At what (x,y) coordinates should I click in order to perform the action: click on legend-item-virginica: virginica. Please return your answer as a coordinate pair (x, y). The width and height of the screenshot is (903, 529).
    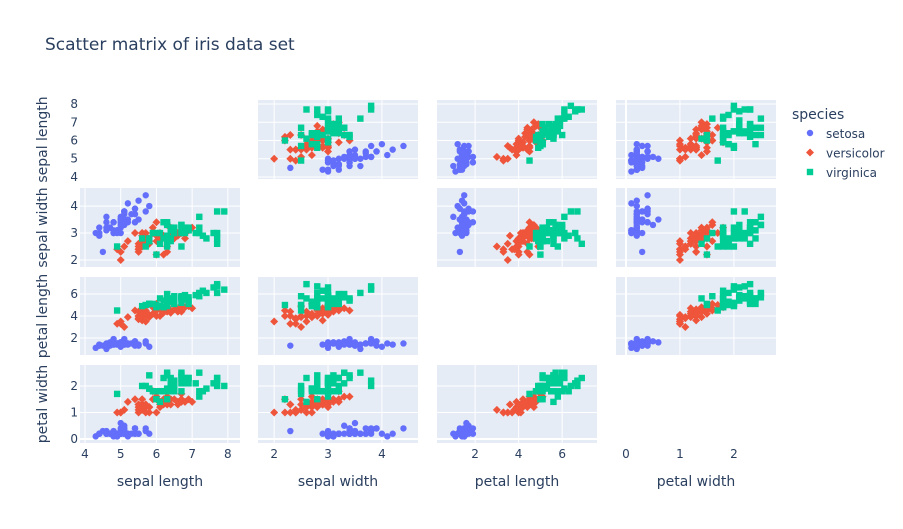
    Looking at the image, I should click on (841, 173).